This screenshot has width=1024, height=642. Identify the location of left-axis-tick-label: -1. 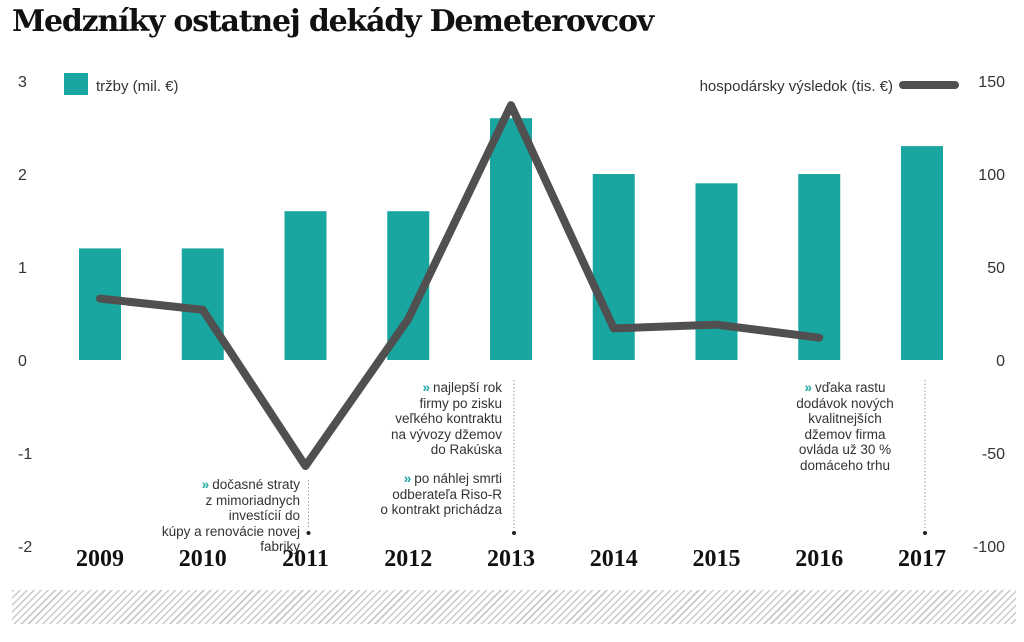
(25, 454).